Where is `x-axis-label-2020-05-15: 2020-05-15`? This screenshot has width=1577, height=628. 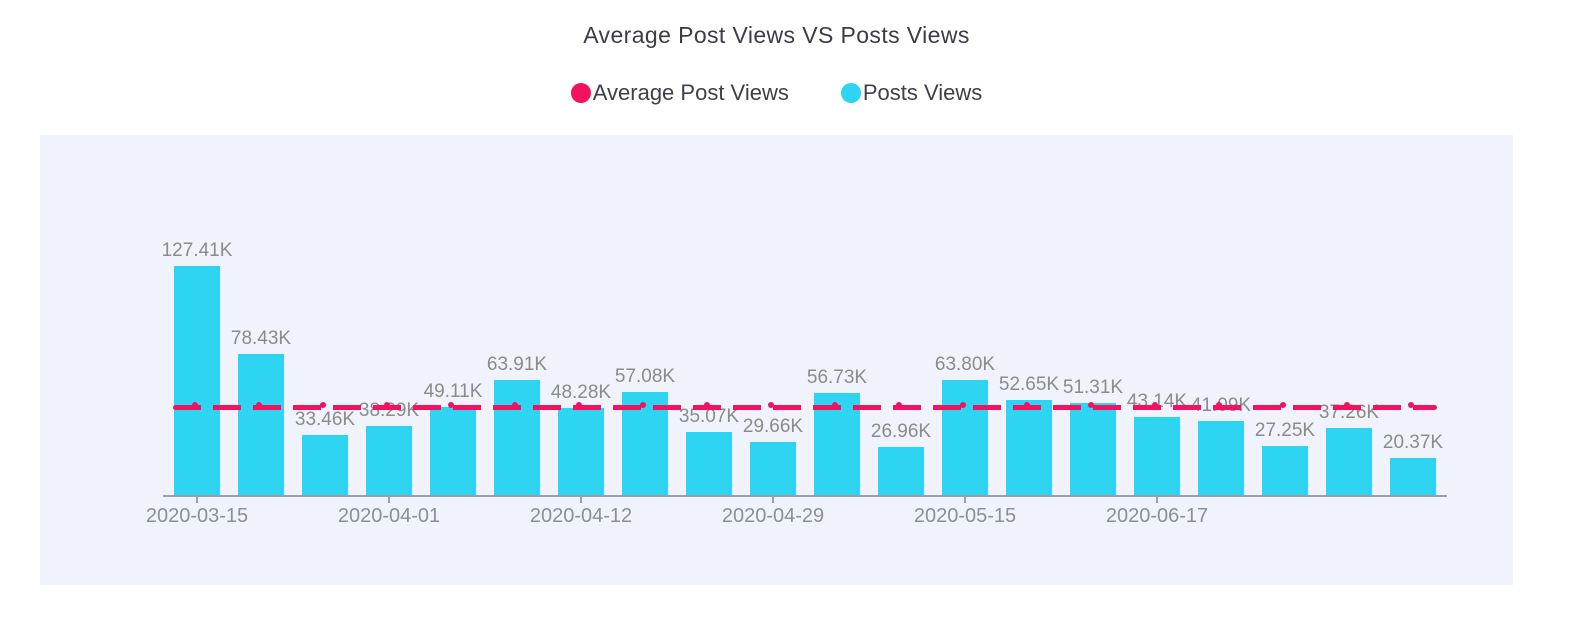 x-axis-label-2020-05-15: 2020-05-15 is located at coordinates (965, 516).